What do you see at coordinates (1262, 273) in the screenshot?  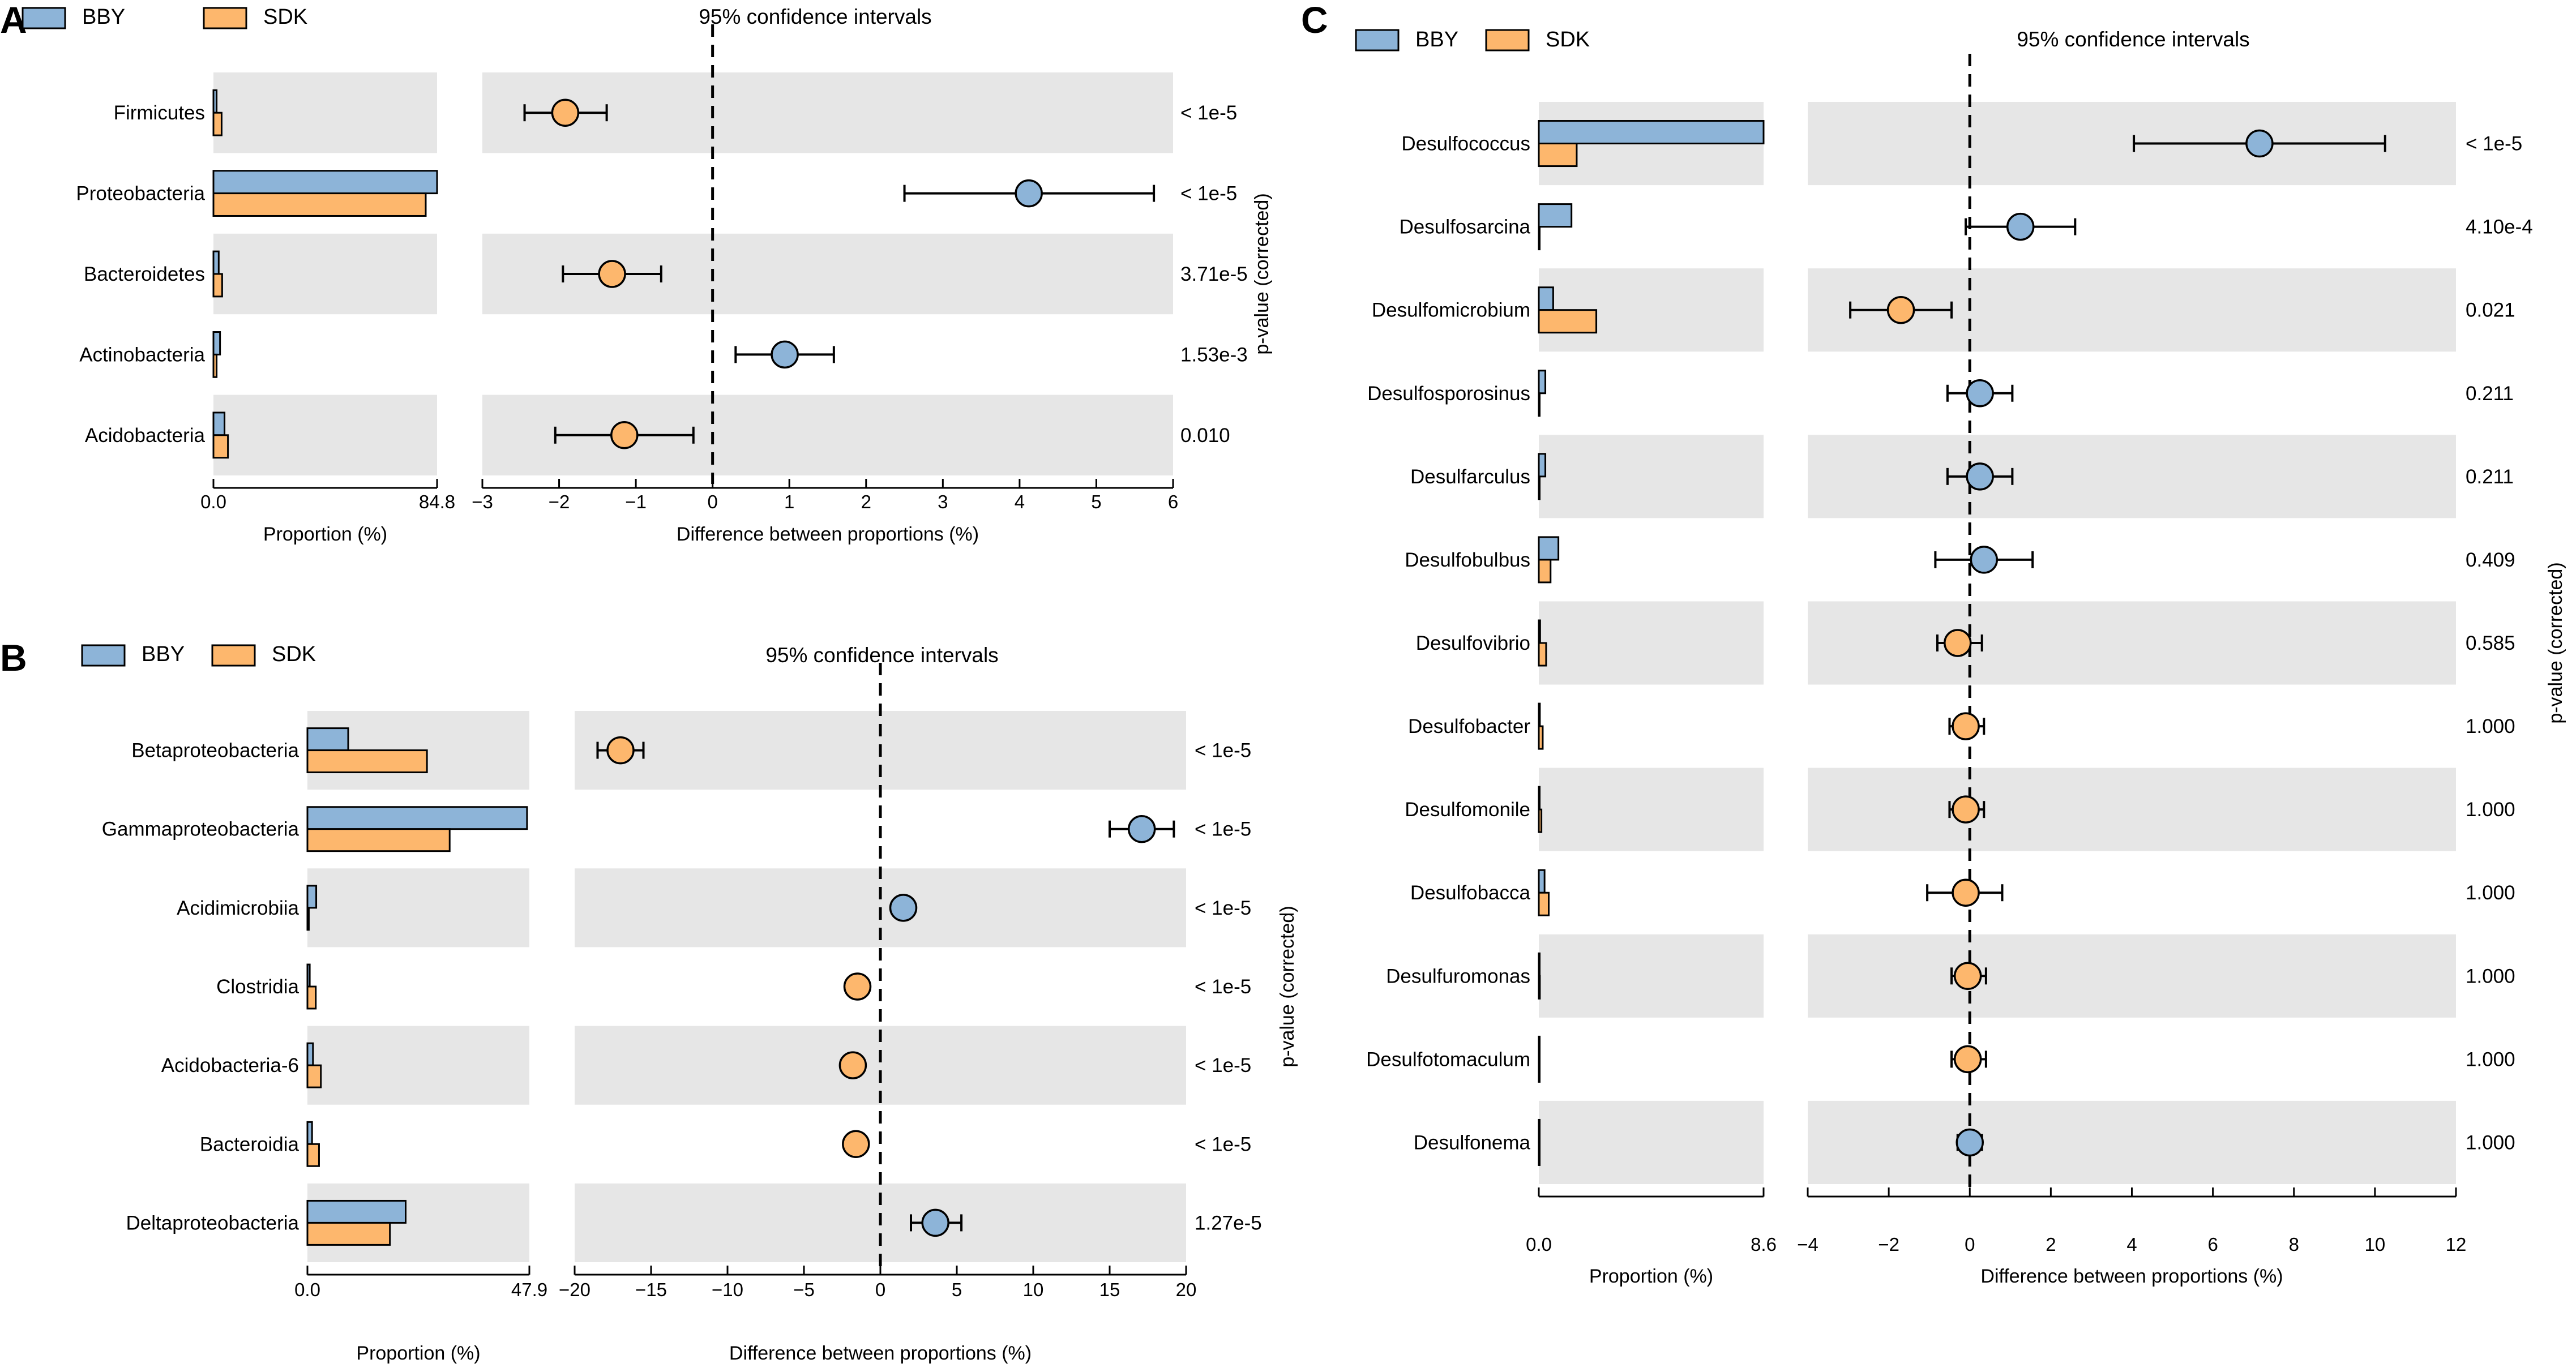 I see `p-value-axis-label: p-value (corrected)` at bounding box center [1262, 273].